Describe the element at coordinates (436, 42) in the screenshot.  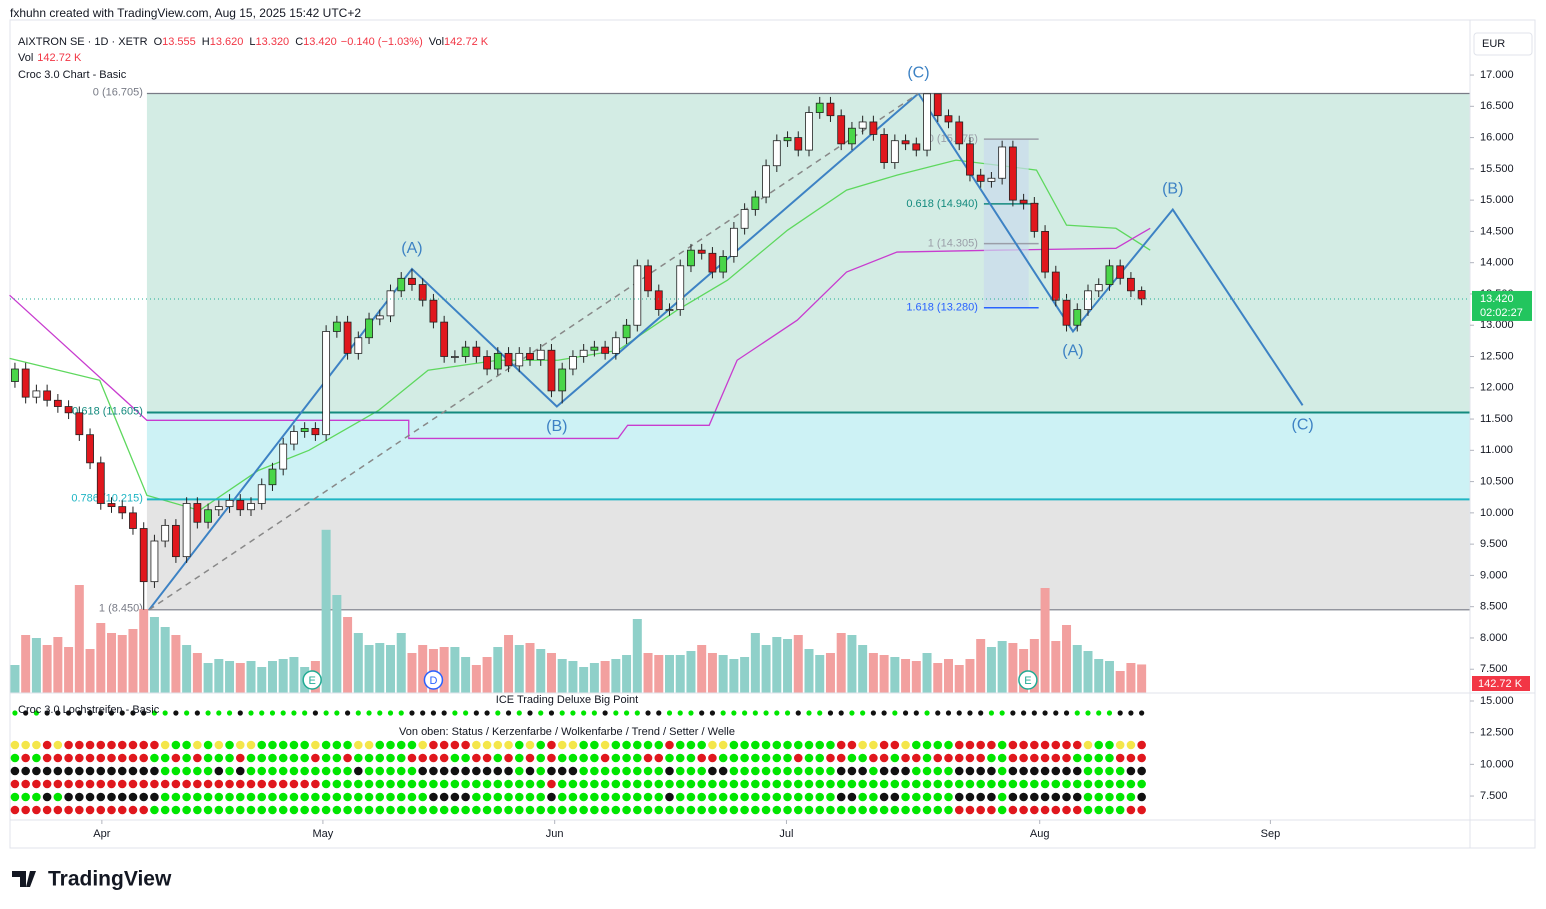
I see `vol-label: Vol` at that location.